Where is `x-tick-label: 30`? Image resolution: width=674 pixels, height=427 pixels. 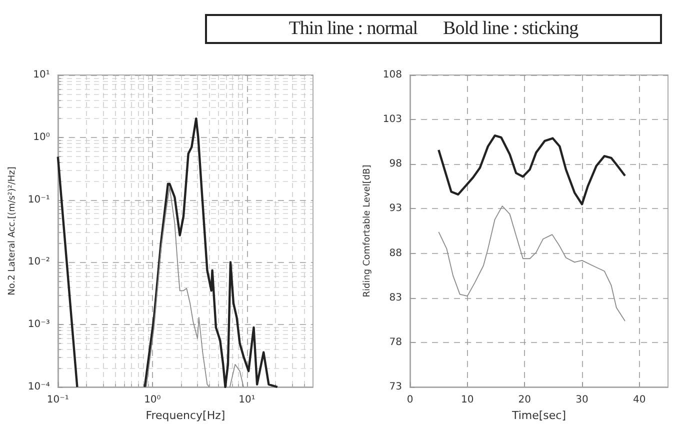 x-tick-label: 30 is located at coordinates (582, 400).